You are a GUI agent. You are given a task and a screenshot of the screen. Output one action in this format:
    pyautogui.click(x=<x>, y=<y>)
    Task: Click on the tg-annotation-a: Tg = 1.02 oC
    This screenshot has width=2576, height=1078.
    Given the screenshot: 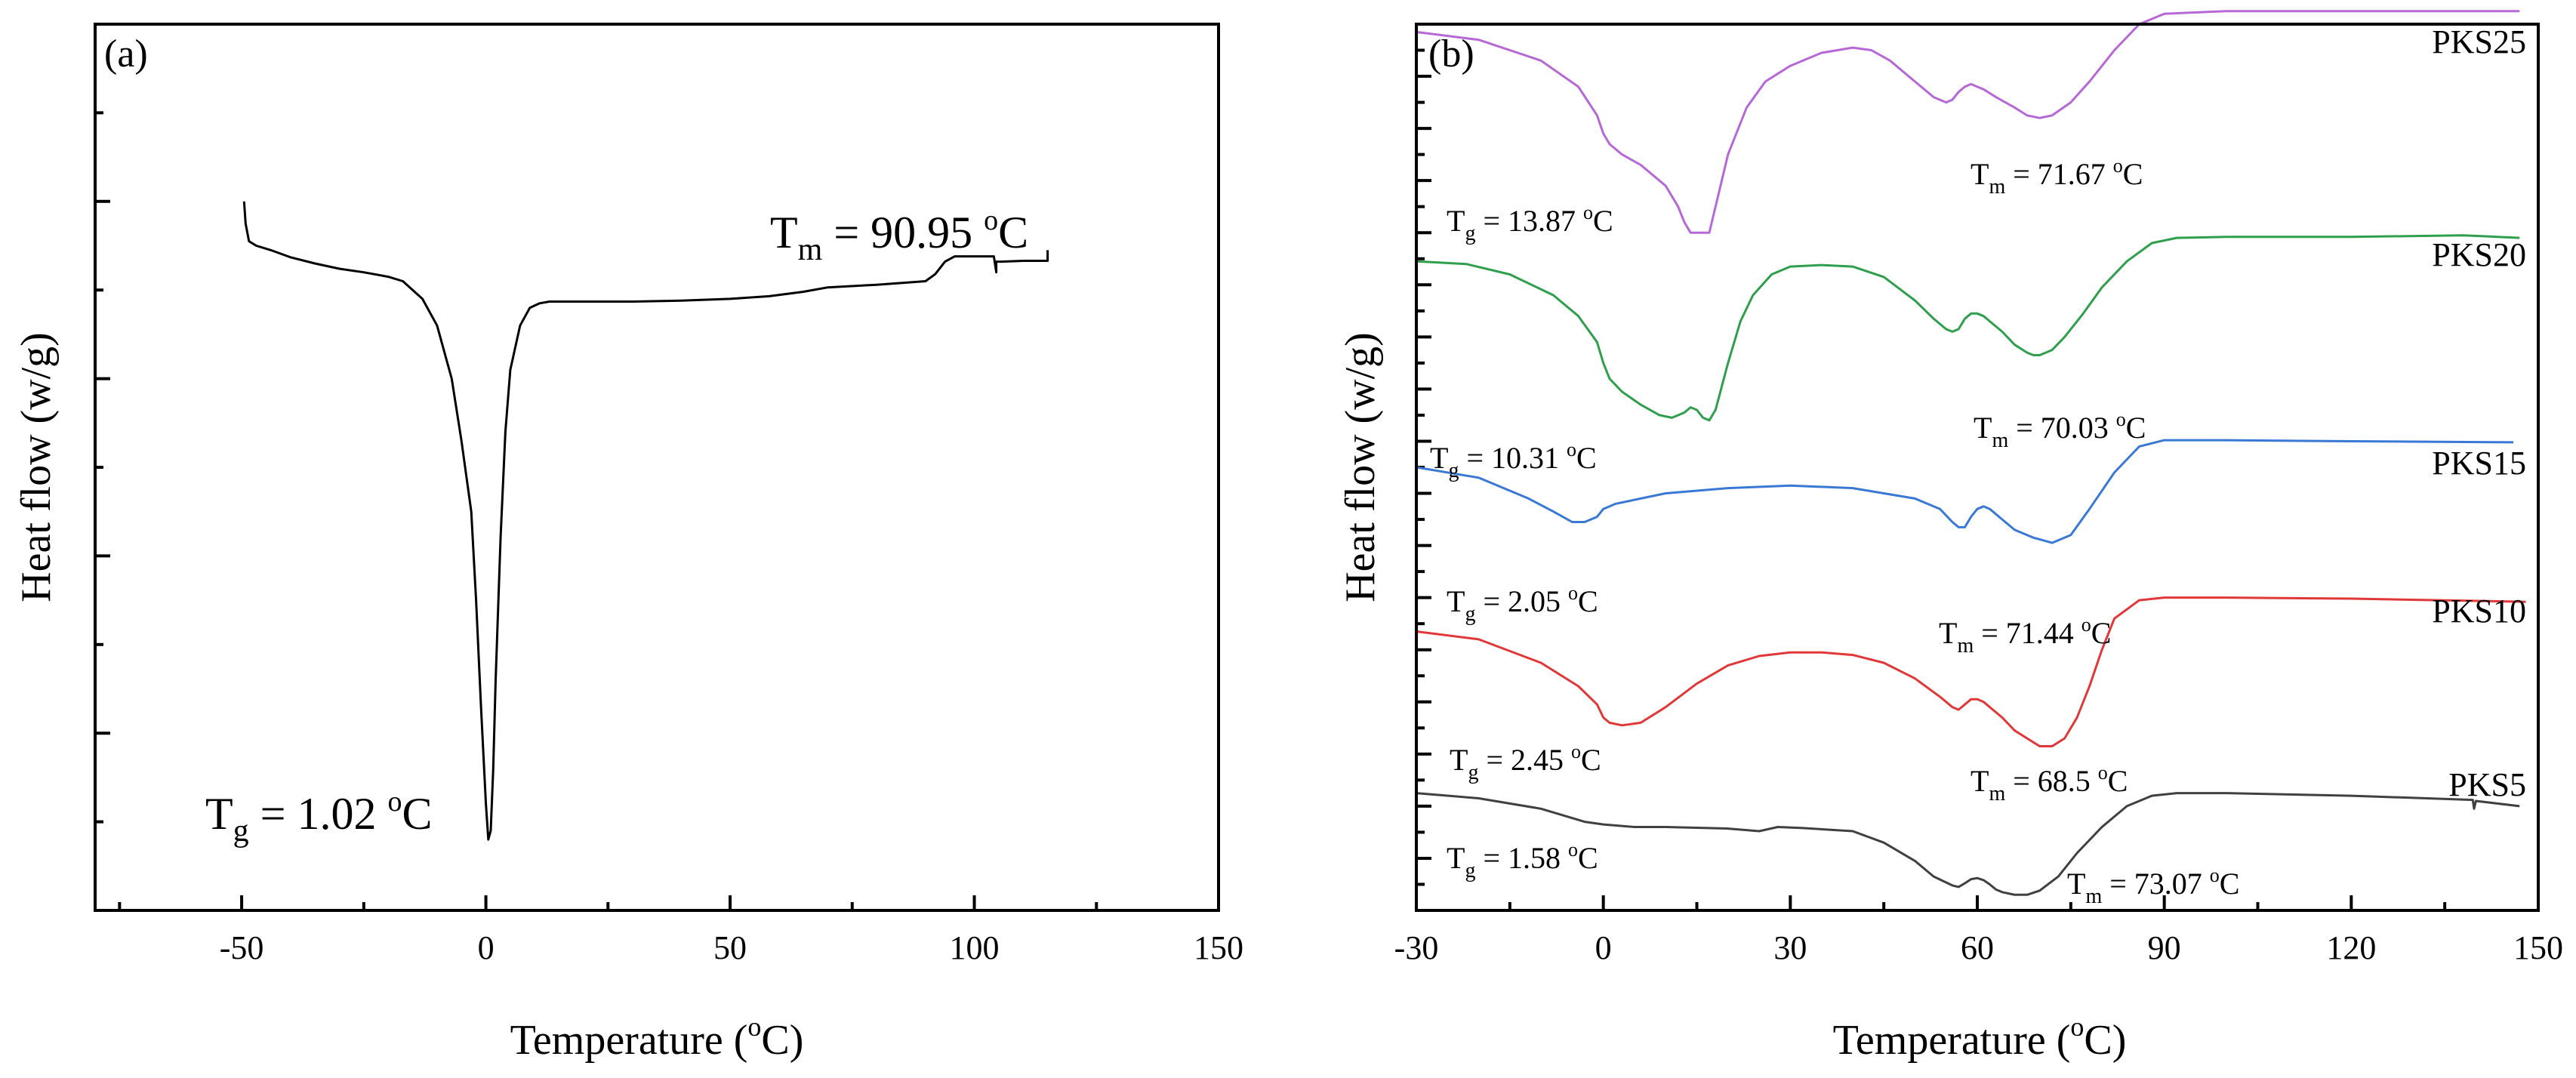 What is the action you would take?
    pyautogui.click(x=319, y=817)
    